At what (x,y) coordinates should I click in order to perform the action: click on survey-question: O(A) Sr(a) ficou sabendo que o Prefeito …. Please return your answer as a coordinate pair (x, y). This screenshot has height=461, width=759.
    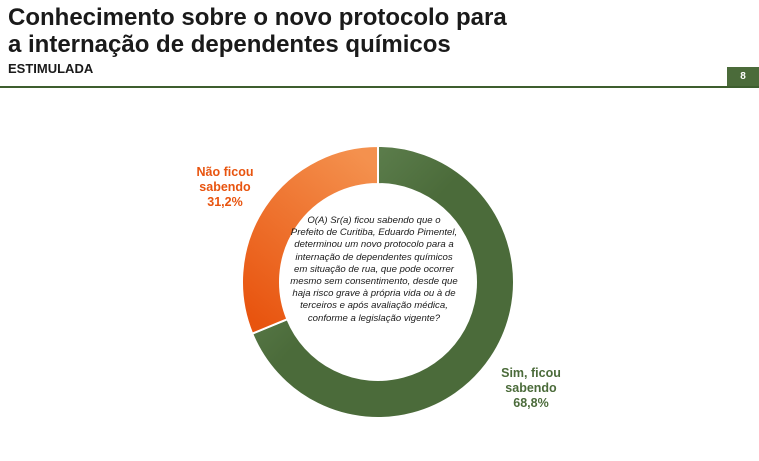
    Looking at the image, I should click on (374, 269).